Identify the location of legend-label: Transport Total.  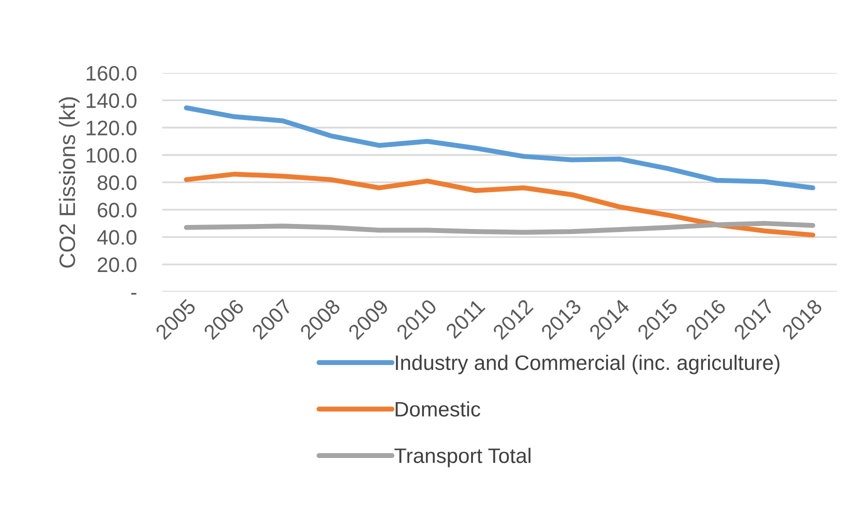
(462, 458).